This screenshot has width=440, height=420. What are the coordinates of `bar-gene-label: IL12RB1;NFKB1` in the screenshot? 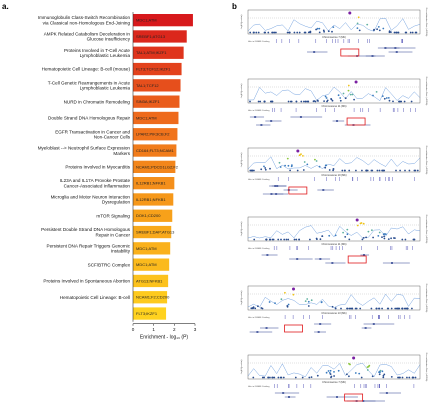 It's located at (151, 183).